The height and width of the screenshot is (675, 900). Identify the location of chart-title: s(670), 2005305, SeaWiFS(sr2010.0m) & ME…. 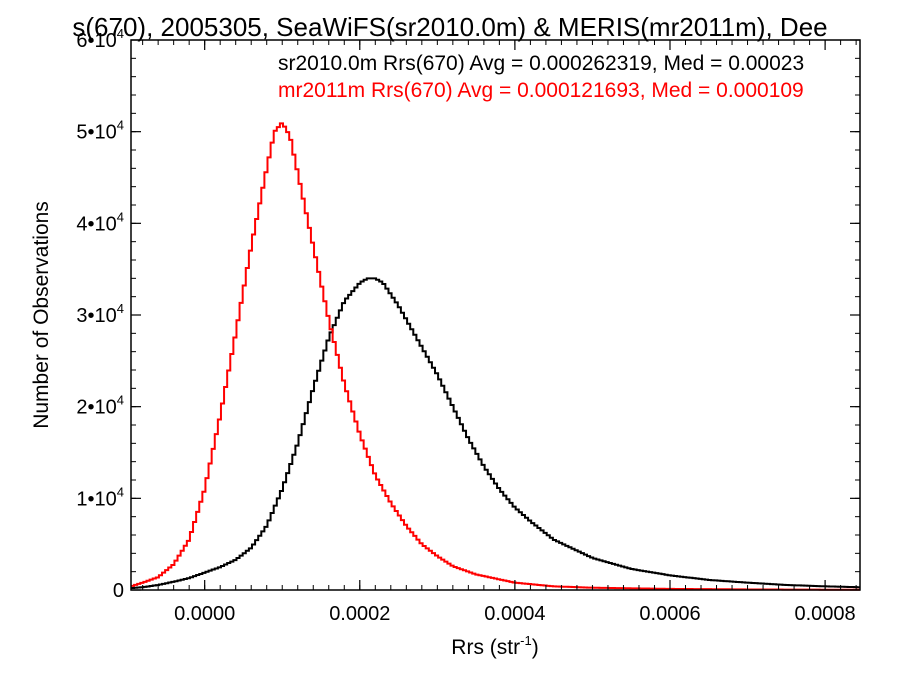
(449, 27).